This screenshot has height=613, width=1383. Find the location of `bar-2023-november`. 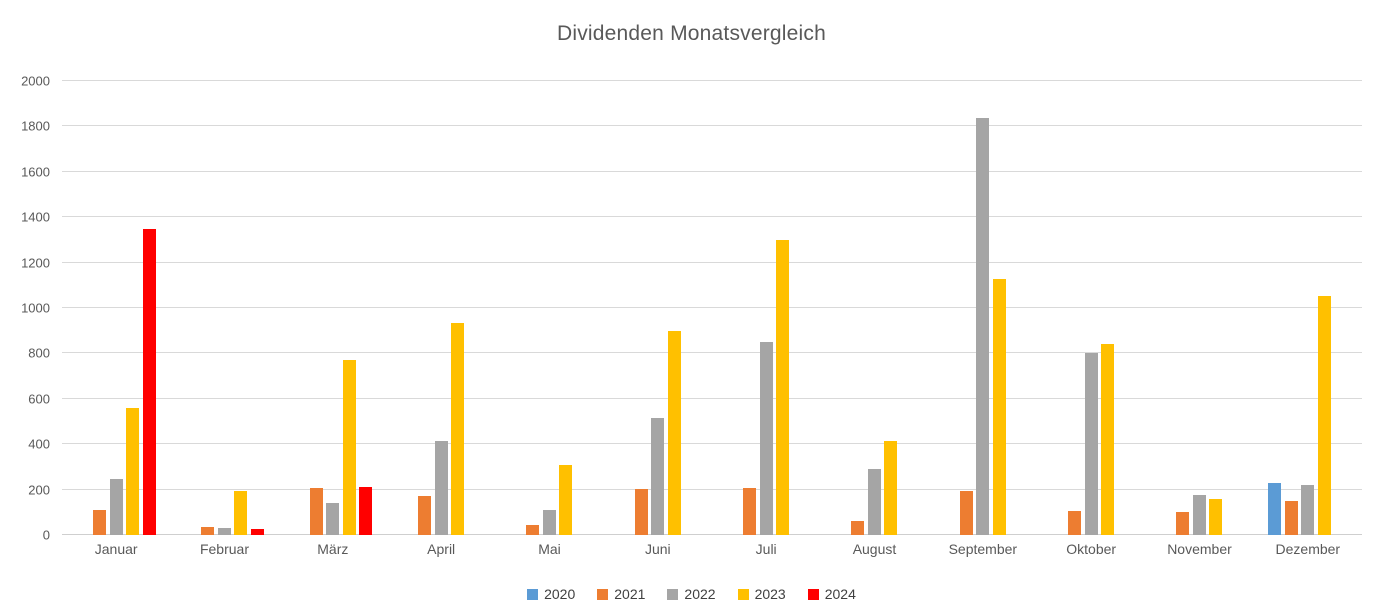

bar-2023-november is located at coordinates (1216, 516).